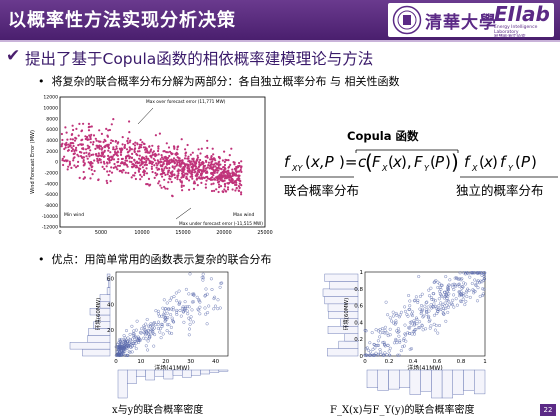 The image size is (560, 420). I want to click on y-tick-label: -6000, so click(51, 195).